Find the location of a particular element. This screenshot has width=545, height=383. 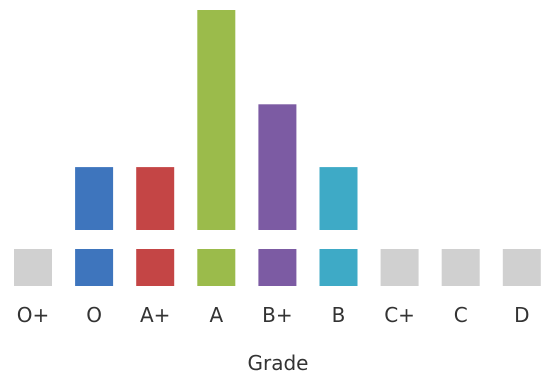

baseline-markers is located at coordinates (277, 267).